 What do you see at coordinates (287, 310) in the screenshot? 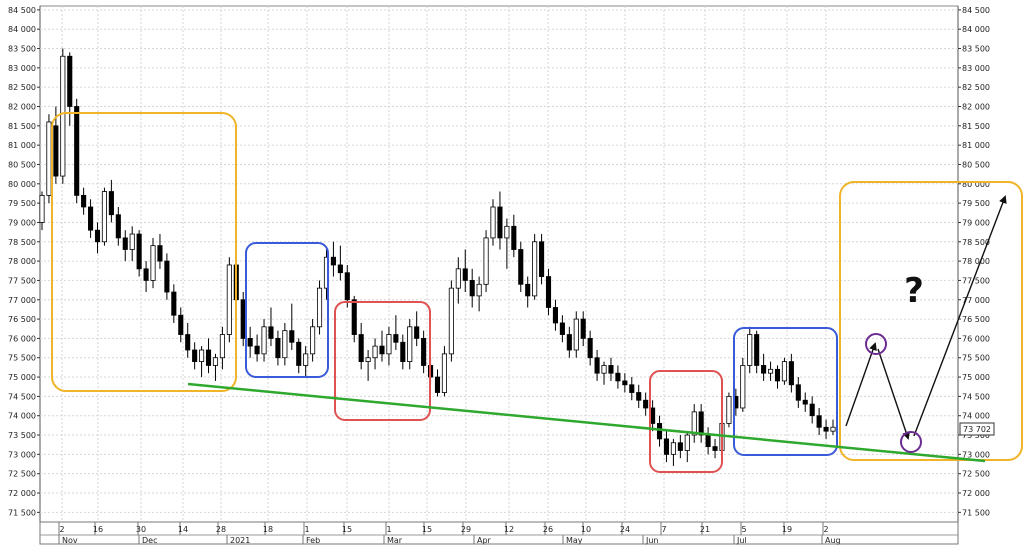
I see `blue-box-january` at bounding box center [287, 310].